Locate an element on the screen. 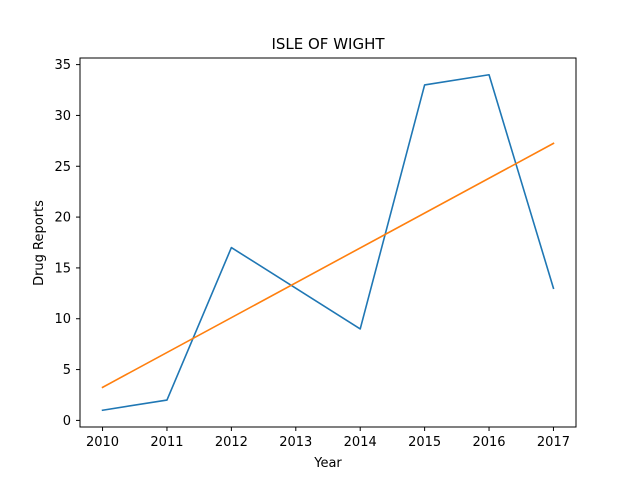 The width and height of the screenshot is (640, 480). x-tick-label: 2013 is located at coordinates (295, 442).